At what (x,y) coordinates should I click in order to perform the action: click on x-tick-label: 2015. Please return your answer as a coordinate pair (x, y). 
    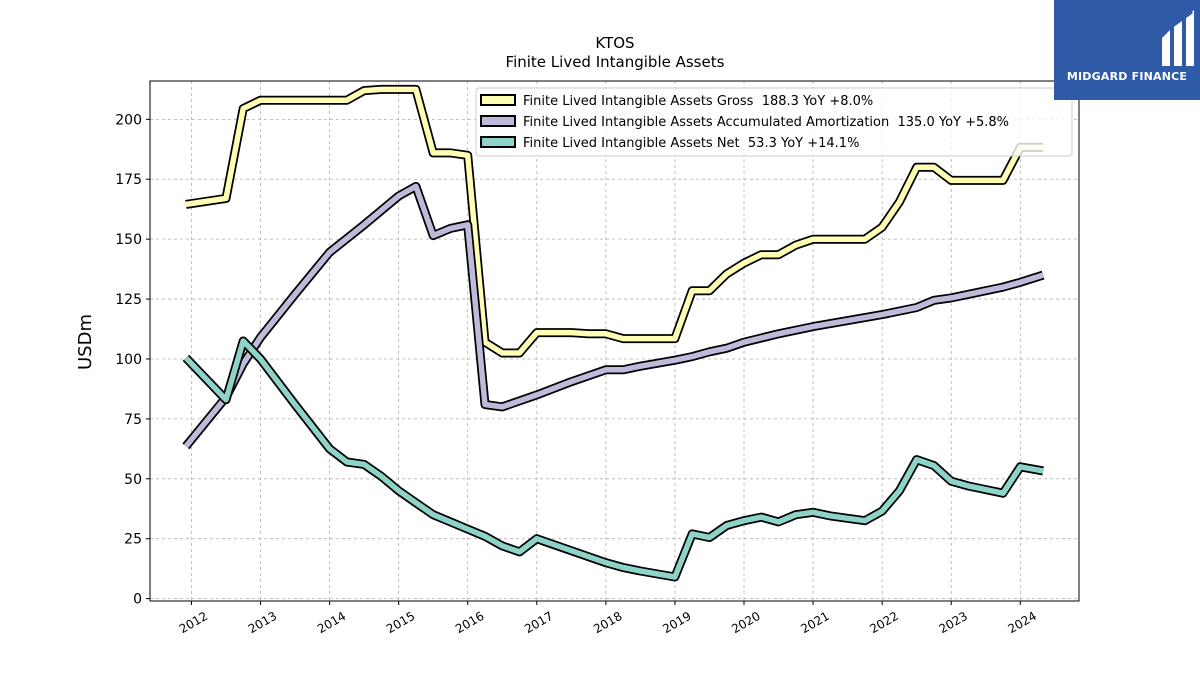
    Looking at the image, I should click on (400, 622).